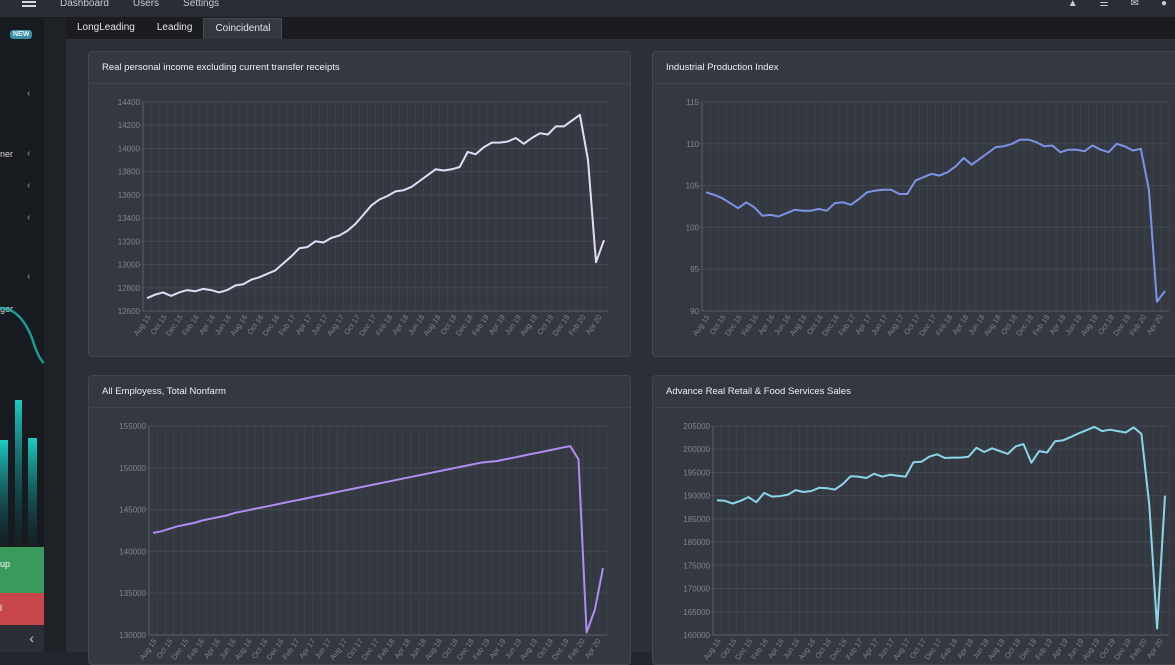 The image size is (1175, 665). I want to click on y-tick-label: 14000, so click(129, 148).